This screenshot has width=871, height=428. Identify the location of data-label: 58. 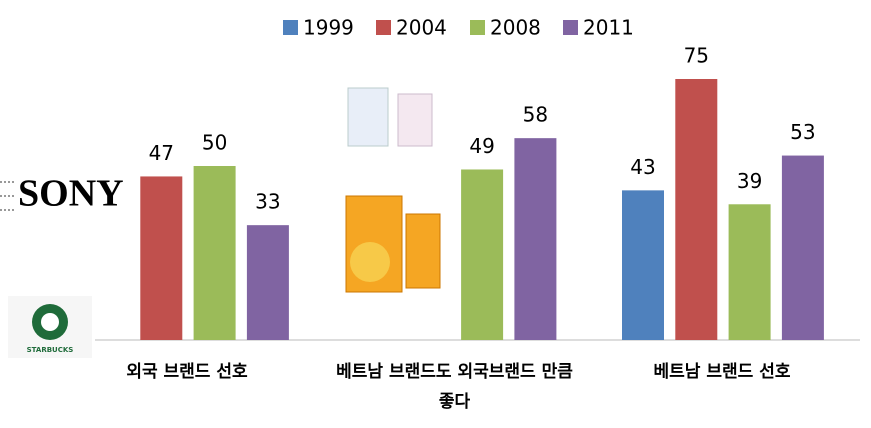
(535, 115).